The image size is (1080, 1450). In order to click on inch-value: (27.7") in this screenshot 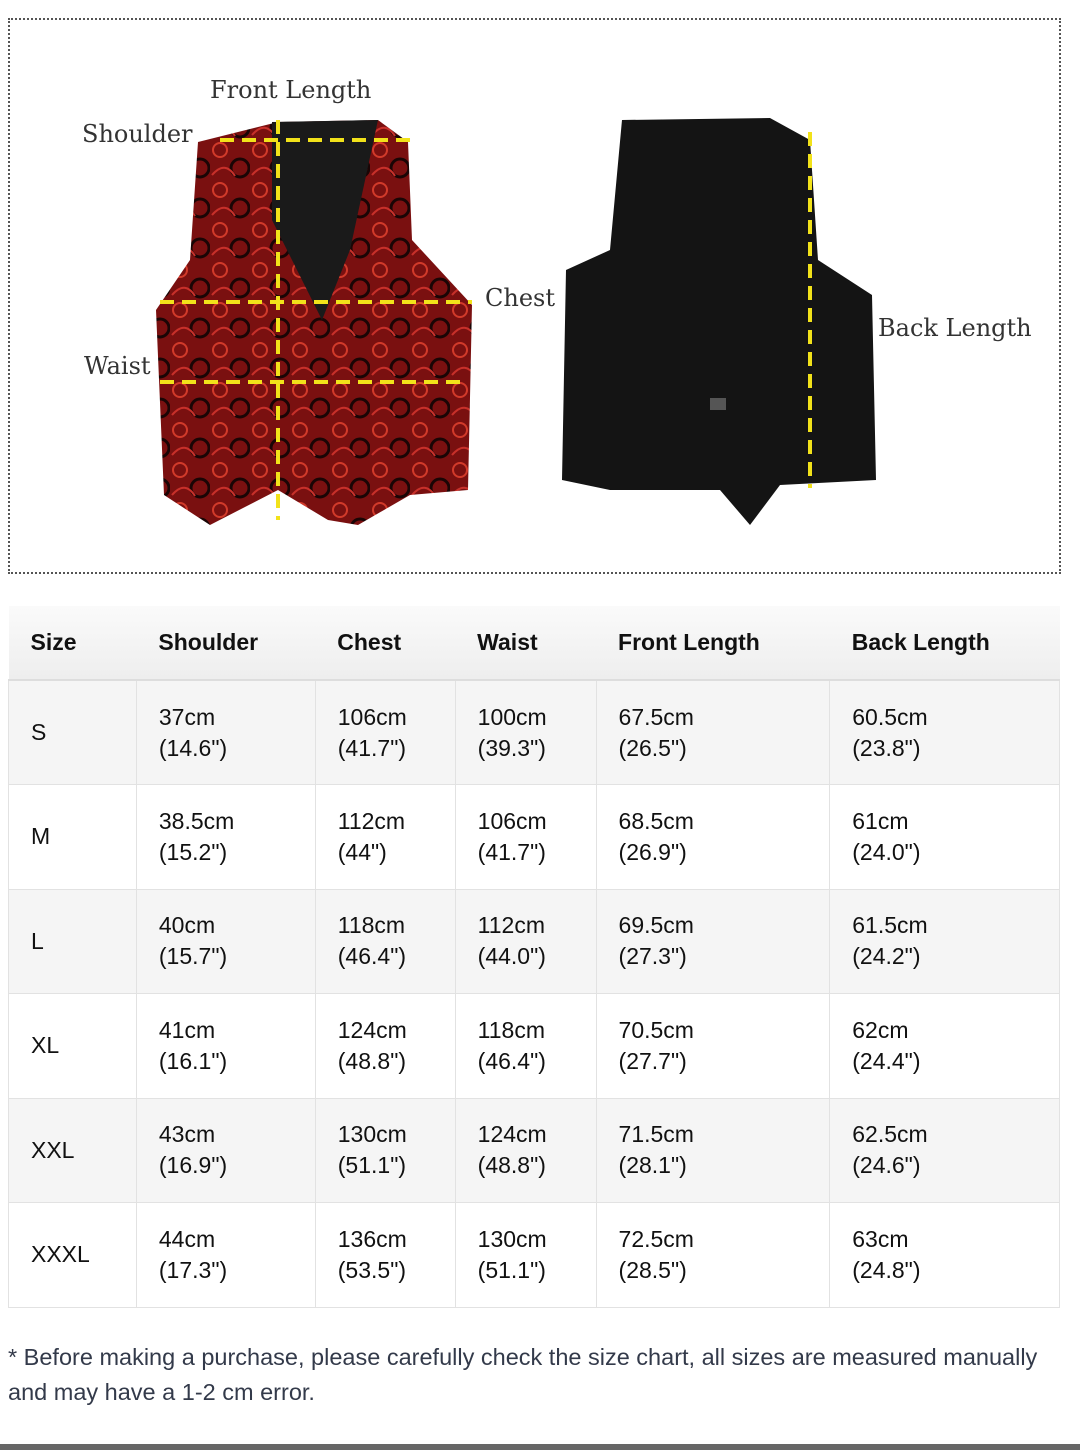, I will do `click(652, 1060)`.